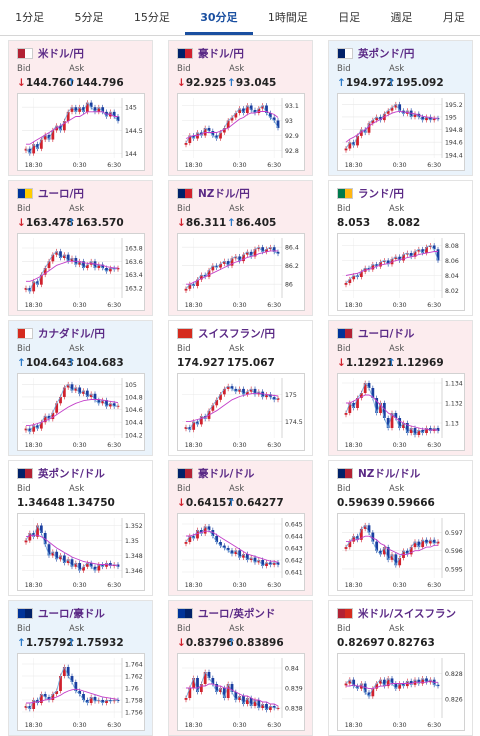  I want to click on pair-title: 豪ドル/ドル, so click(215, 473).